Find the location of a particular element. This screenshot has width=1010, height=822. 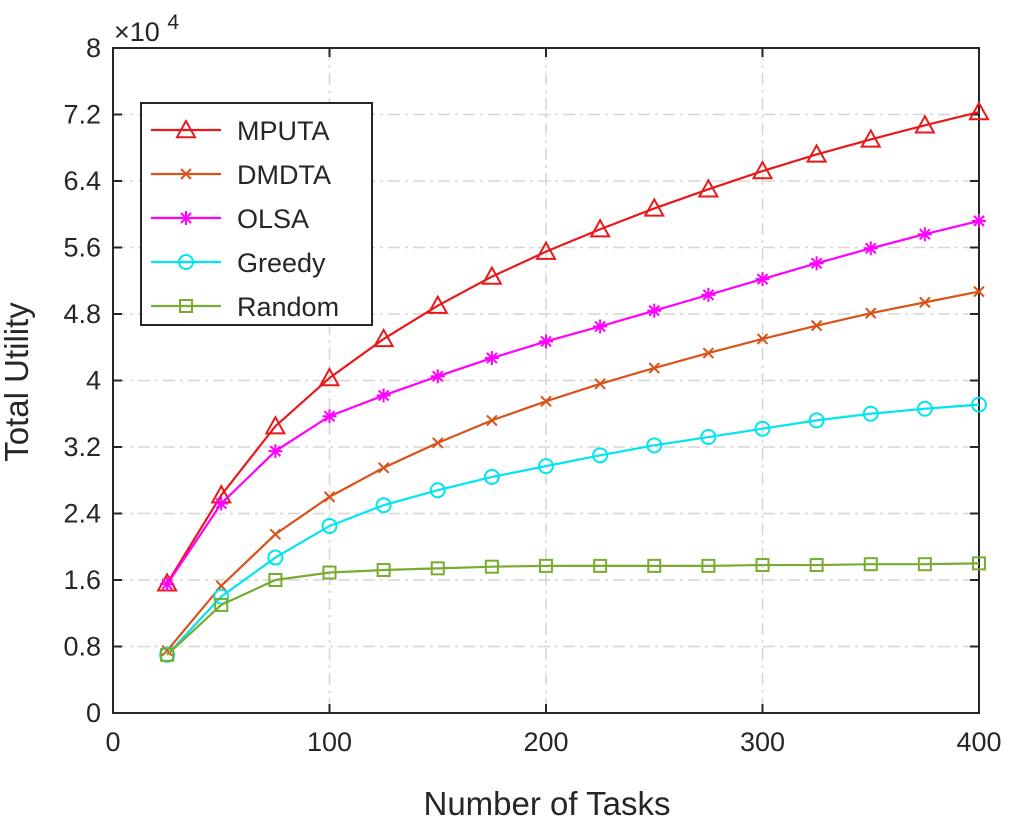

legend-label-greedy: Greedy is located at coordinates (281, 263).